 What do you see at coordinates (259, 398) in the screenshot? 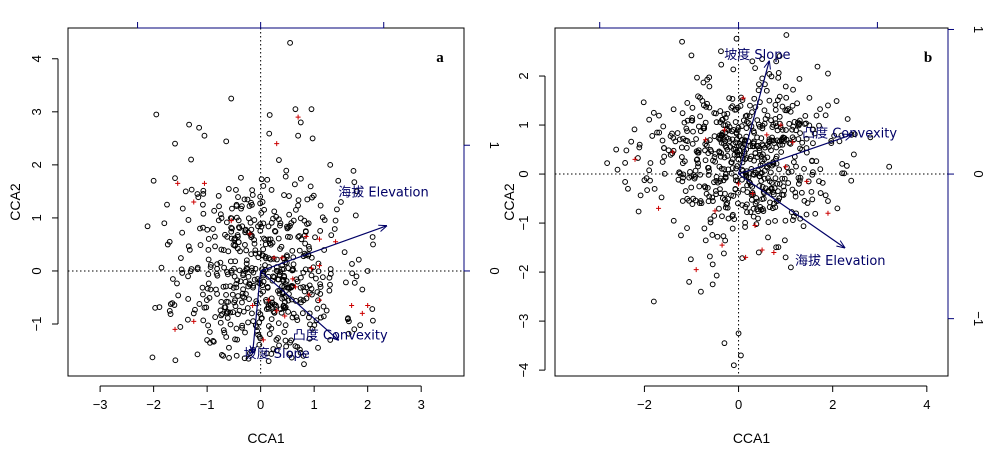
I see `x-axis: −3 −2 −1 0 1 2 3` at bounding box center [259, 398].